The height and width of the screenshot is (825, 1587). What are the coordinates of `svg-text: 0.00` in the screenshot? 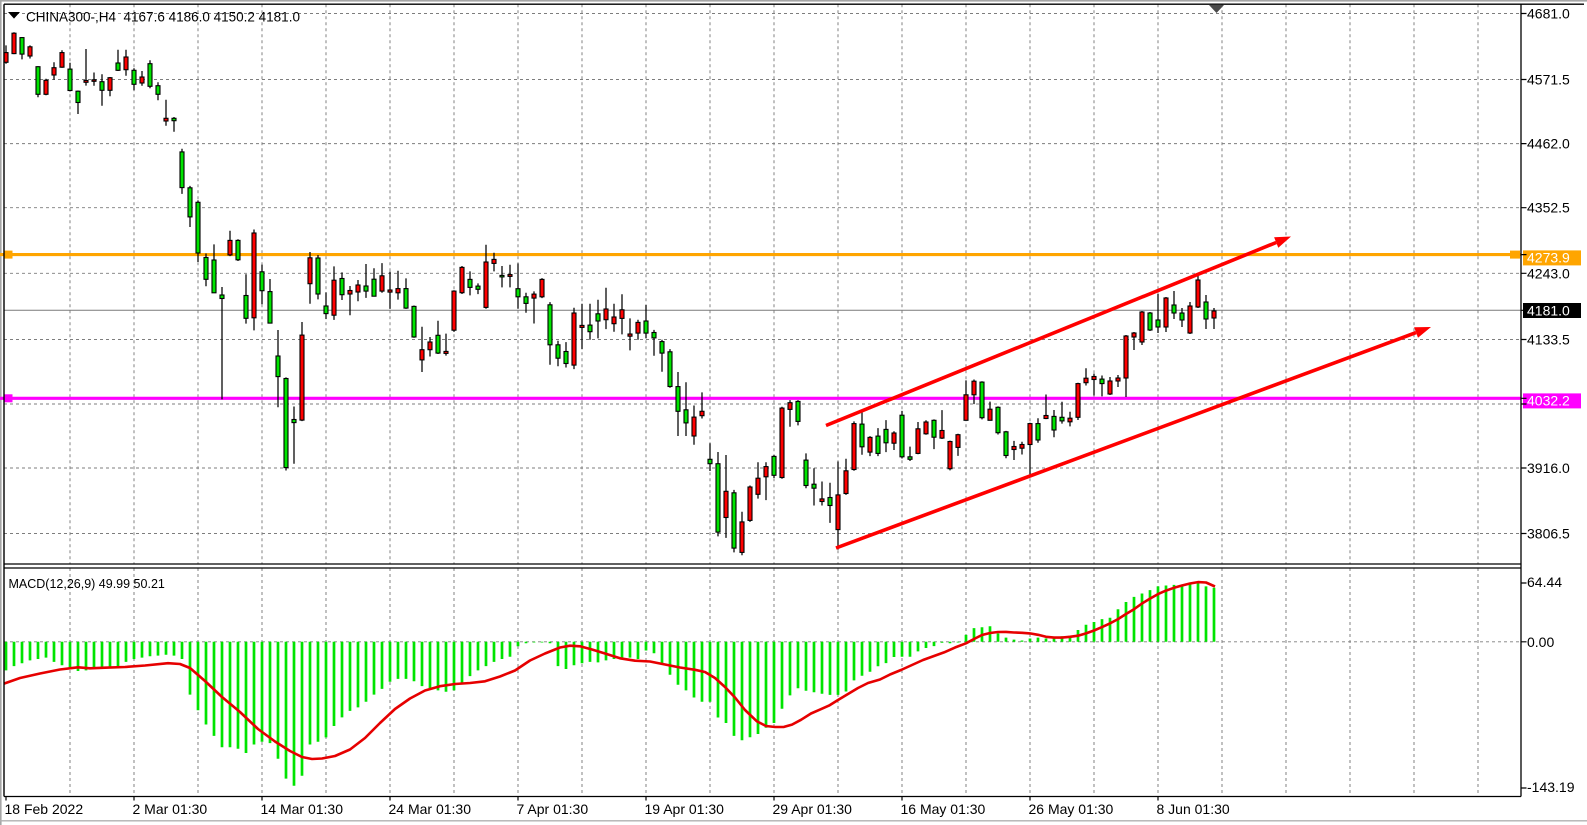 It's located at (1540, 642).